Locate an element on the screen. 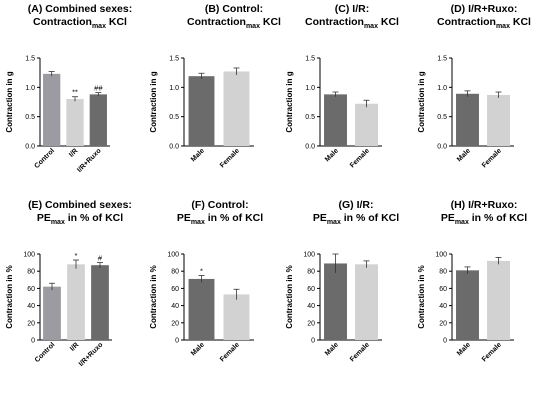 The image size is (550, 400). panel-H-ytick-label: 60 is located at coordinates (443, 289).